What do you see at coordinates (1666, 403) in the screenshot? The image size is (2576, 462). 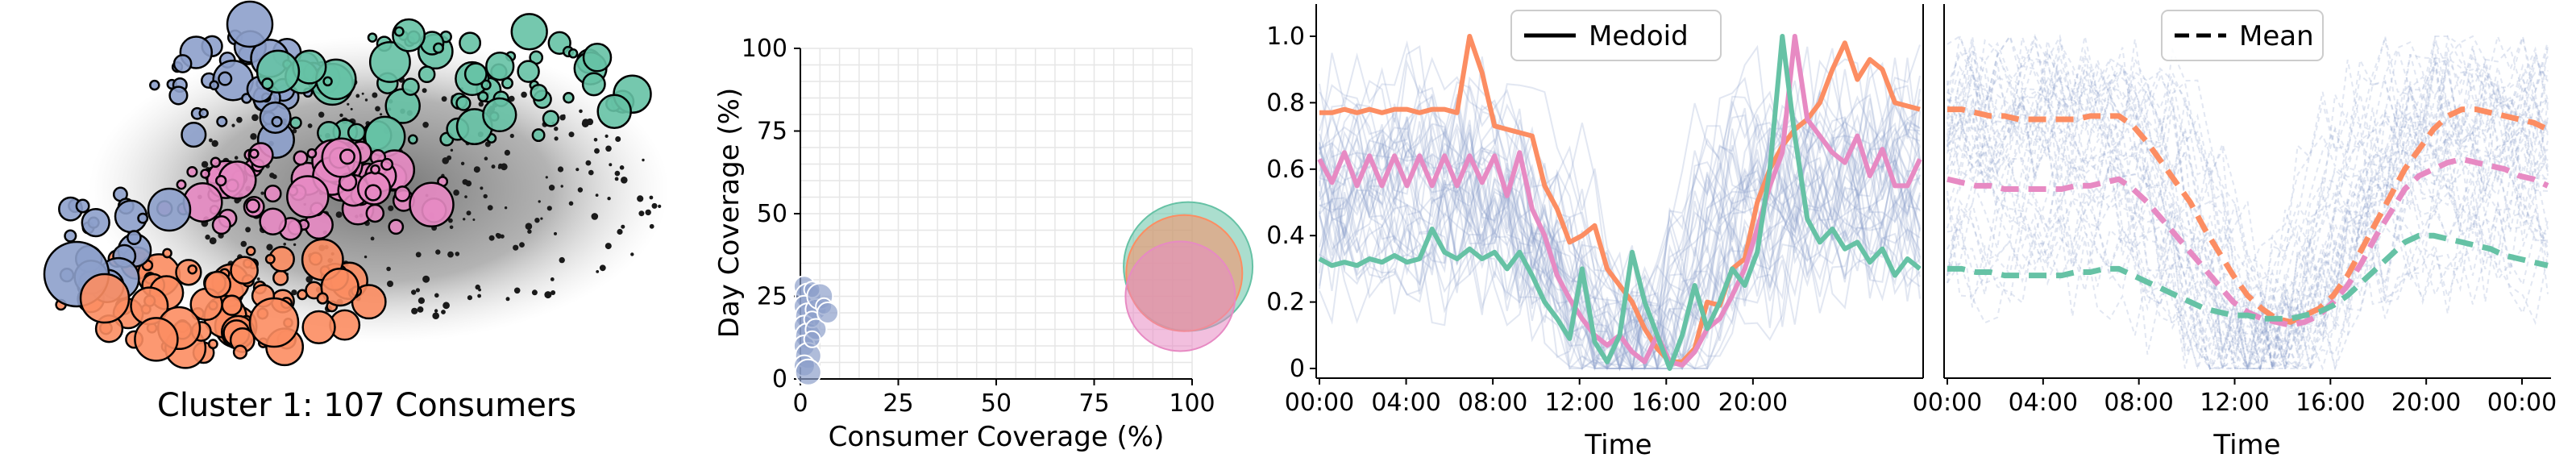 I see `x-tick-label: 16:00` at bounding box center [1666, 403].